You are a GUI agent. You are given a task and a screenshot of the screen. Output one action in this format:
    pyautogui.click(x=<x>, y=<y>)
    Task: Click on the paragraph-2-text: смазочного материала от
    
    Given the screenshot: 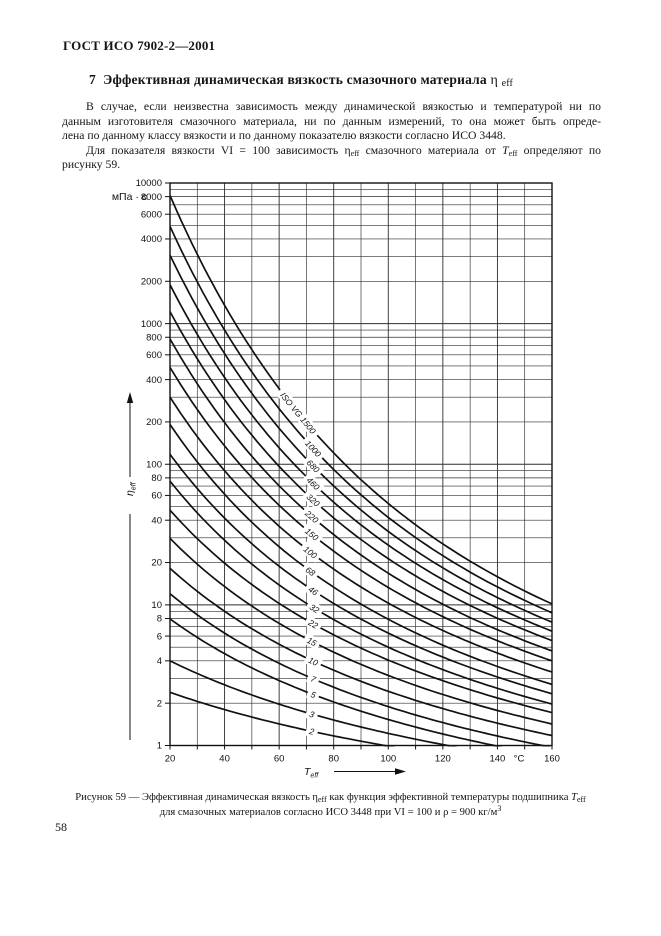 What is the action you would take?
    pyautogui.click(x=431, y=150)
    